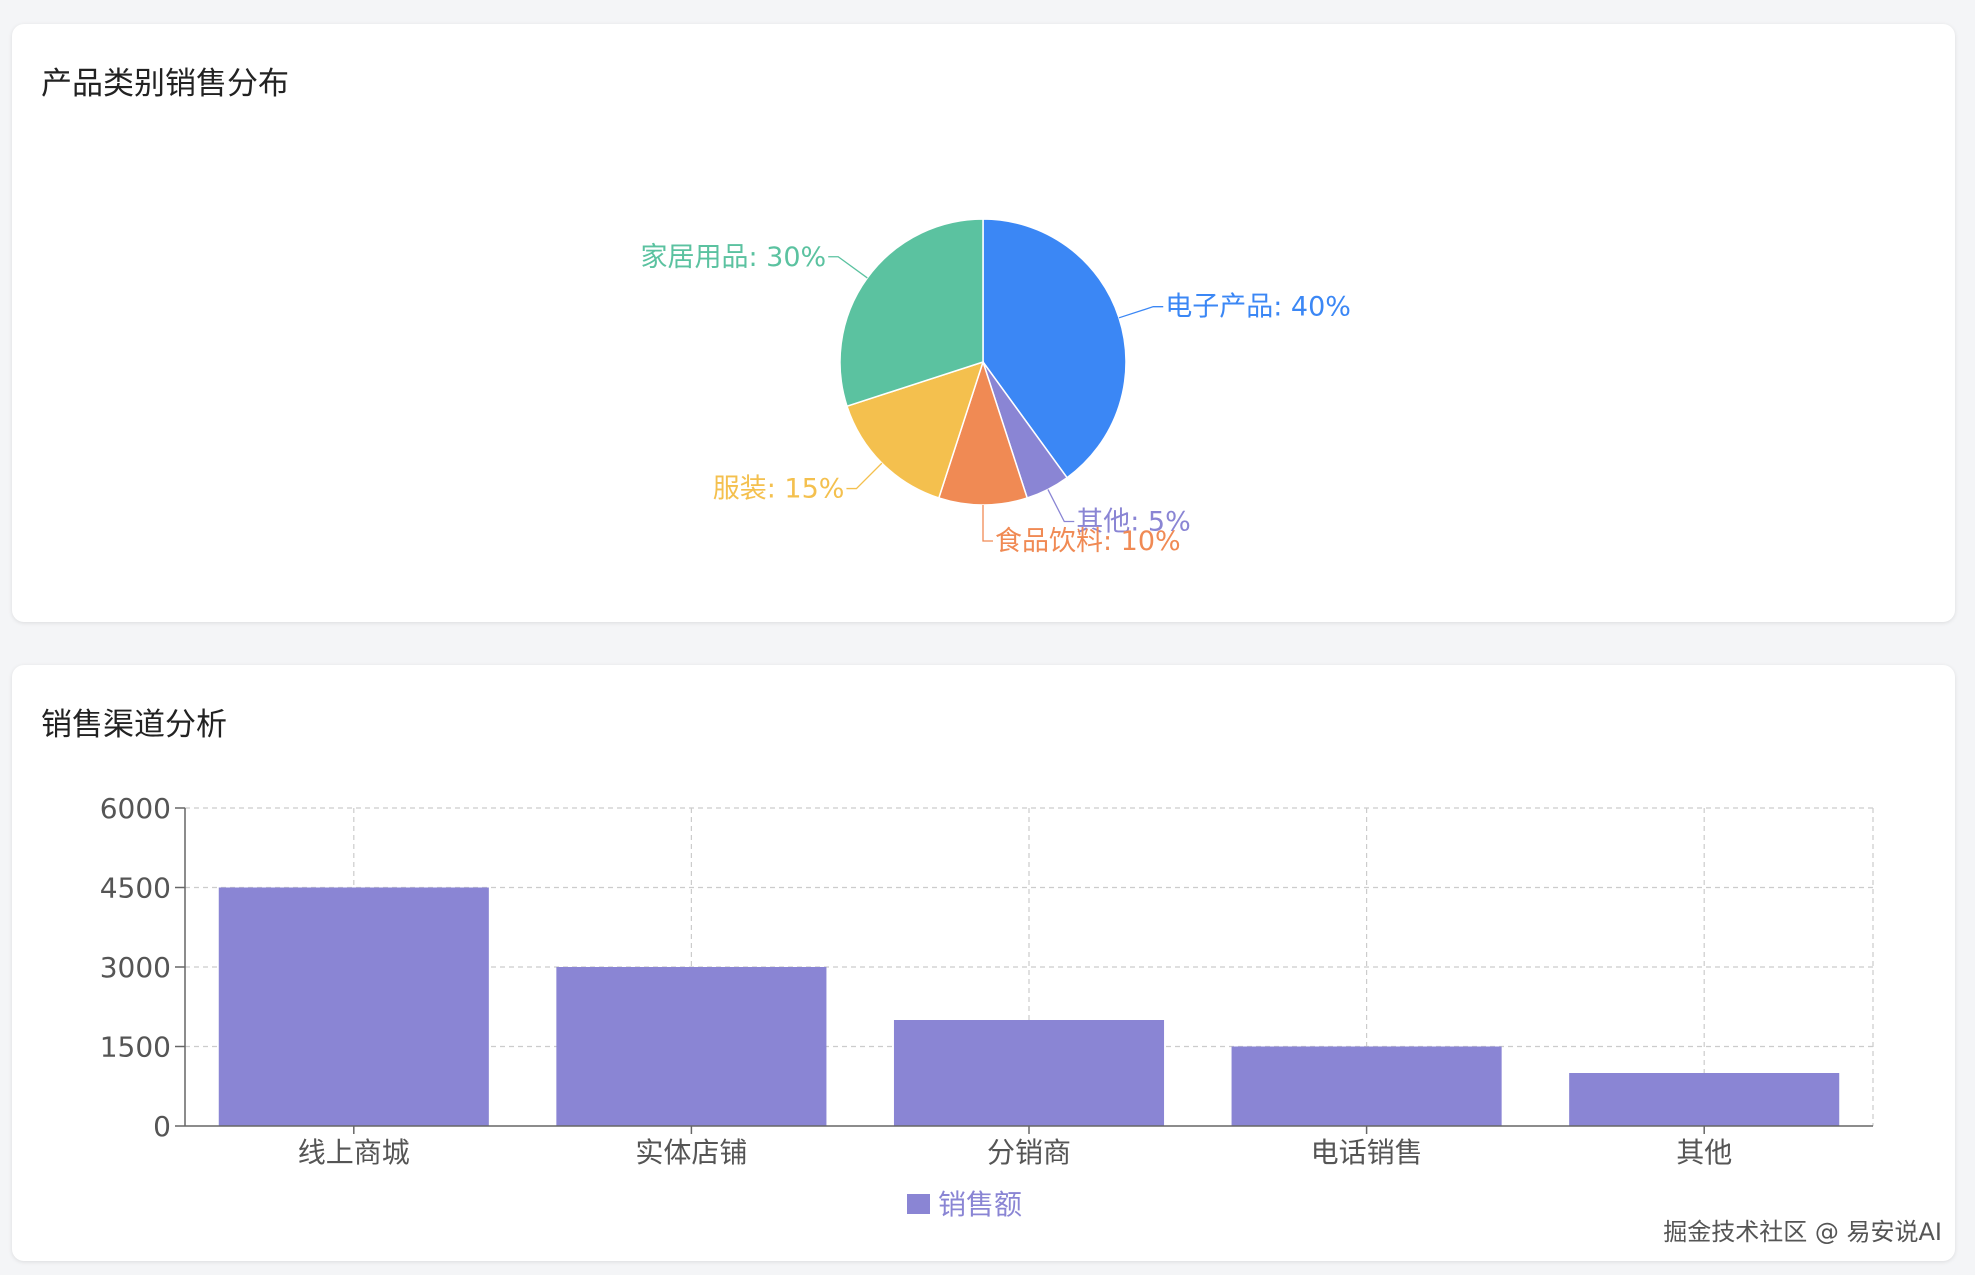 Image resolution: width=1975 pixels, height=1275 pixels. What do you see at coordinates (1367, 1152) in the screenshot?
I see `x-tick-label-3: 电话销售` at bounding box center [1367, 1152].